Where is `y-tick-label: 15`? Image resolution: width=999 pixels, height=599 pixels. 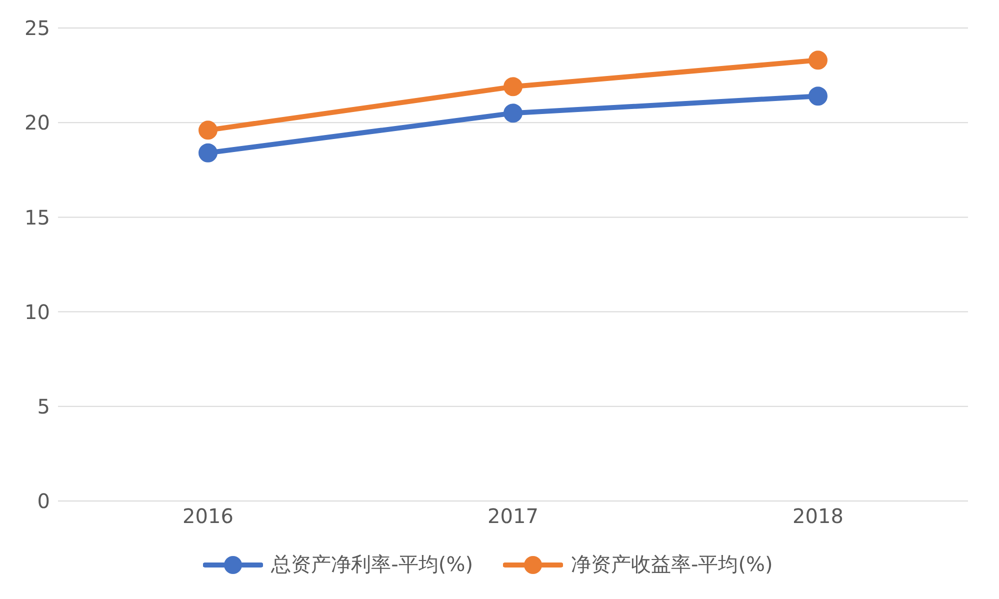
y-tick-label: 15 is located at coordinates (37, 217).